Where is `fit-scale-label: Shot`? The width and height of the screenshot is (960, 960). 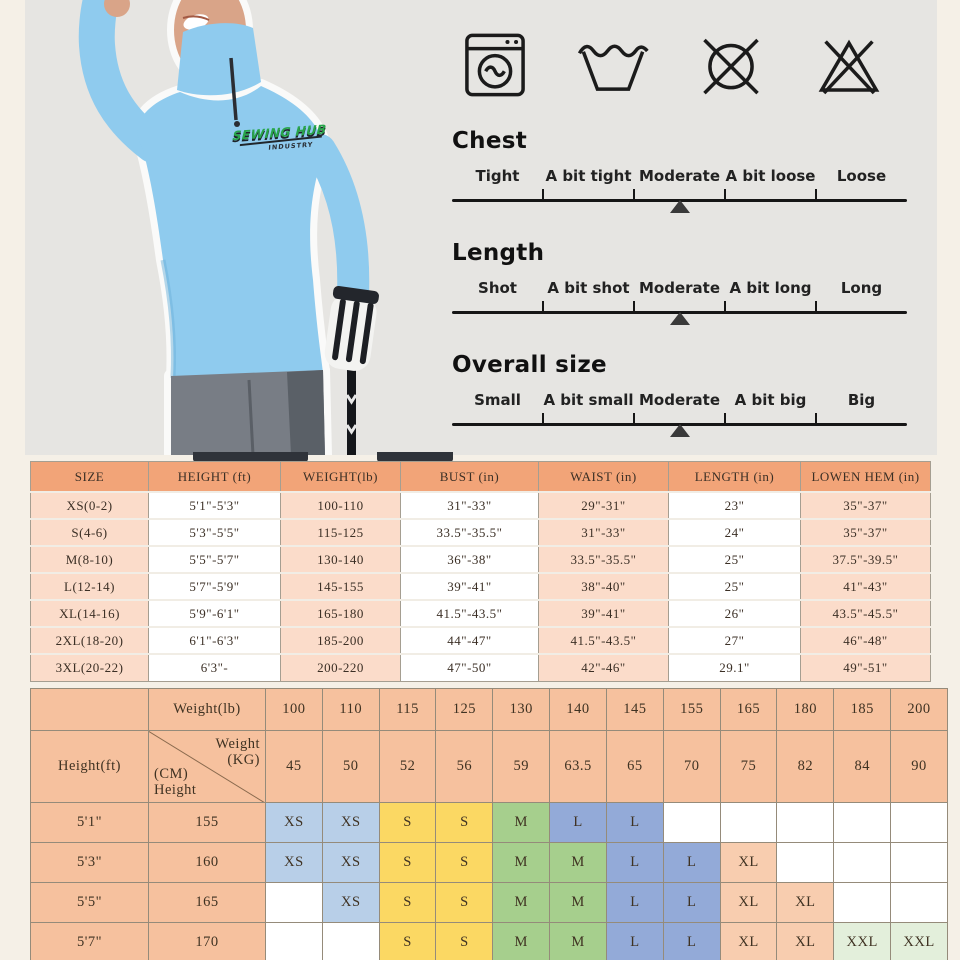 fit-scale-label: Shot is located at coordinates (497, 288).